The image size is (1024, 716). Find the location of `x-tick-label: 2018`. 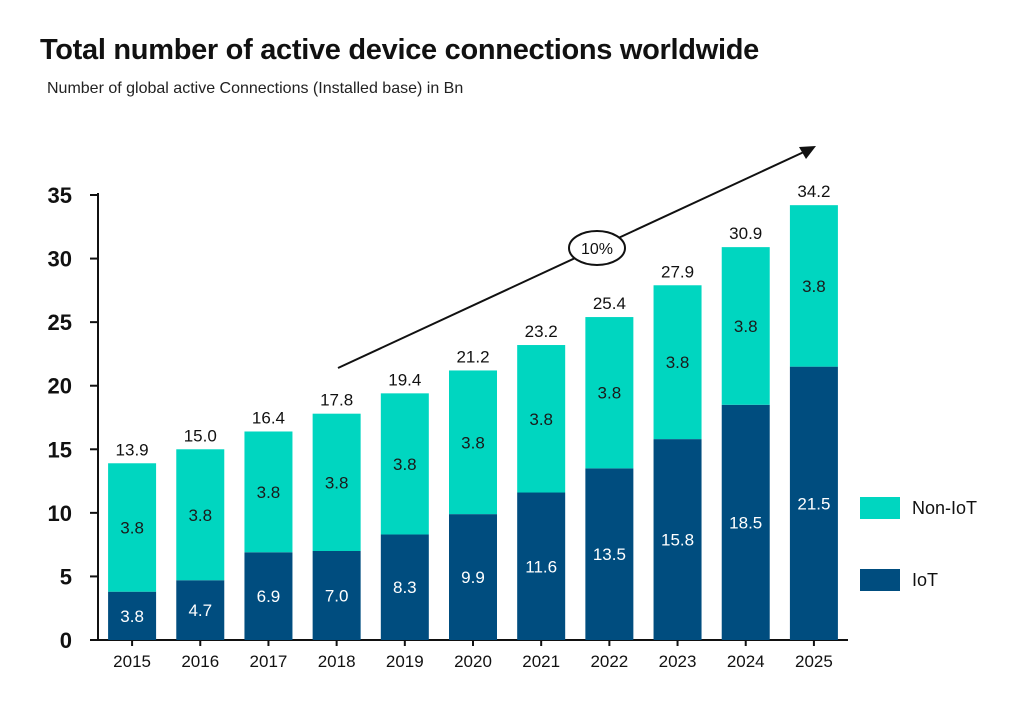

x-tick-label: 2018 is located at coordinates (337, 661).